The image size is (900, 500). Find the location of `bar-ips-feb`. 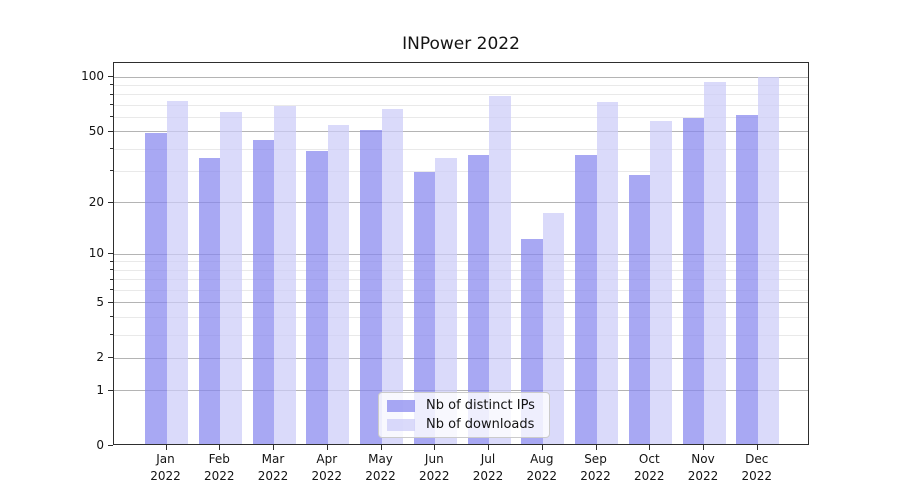

bar-ips-feb is located at coordinates (209, 300).